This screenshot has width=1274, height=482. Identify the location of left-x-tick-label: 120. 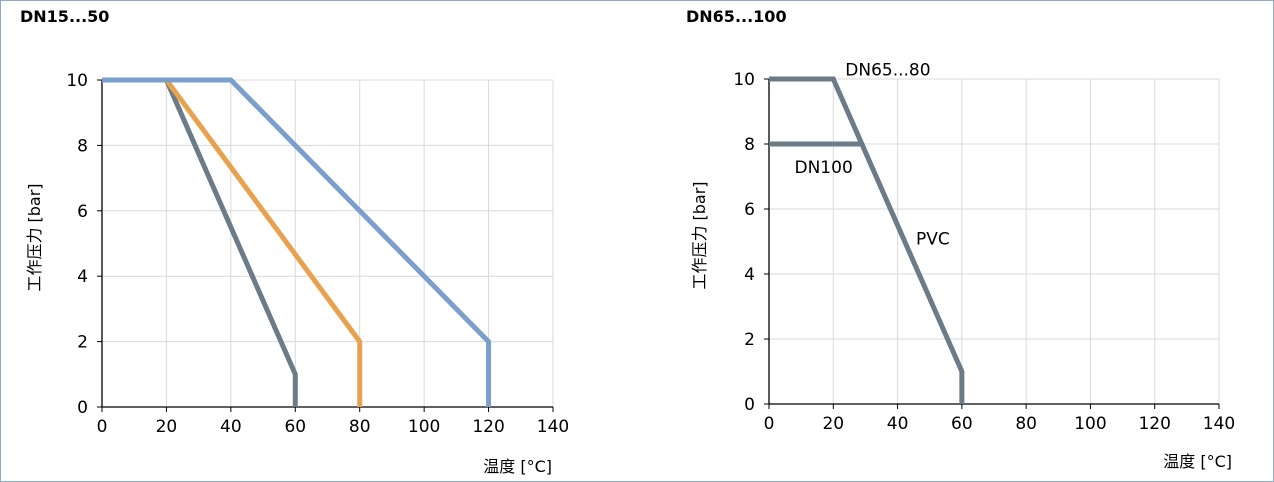
(488, 427).